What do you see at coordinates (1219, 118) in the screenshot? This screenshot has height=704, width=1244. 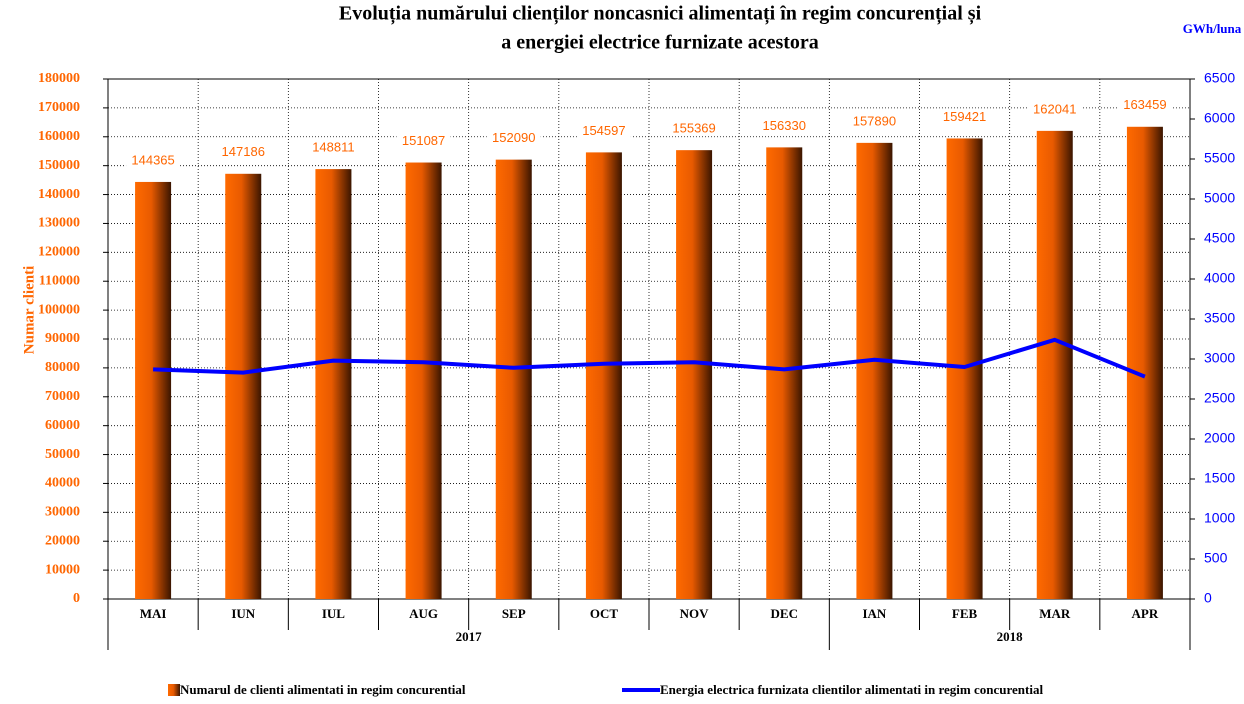 I see `y2-tick-label: 6000` at bounding box center [1219, 118].